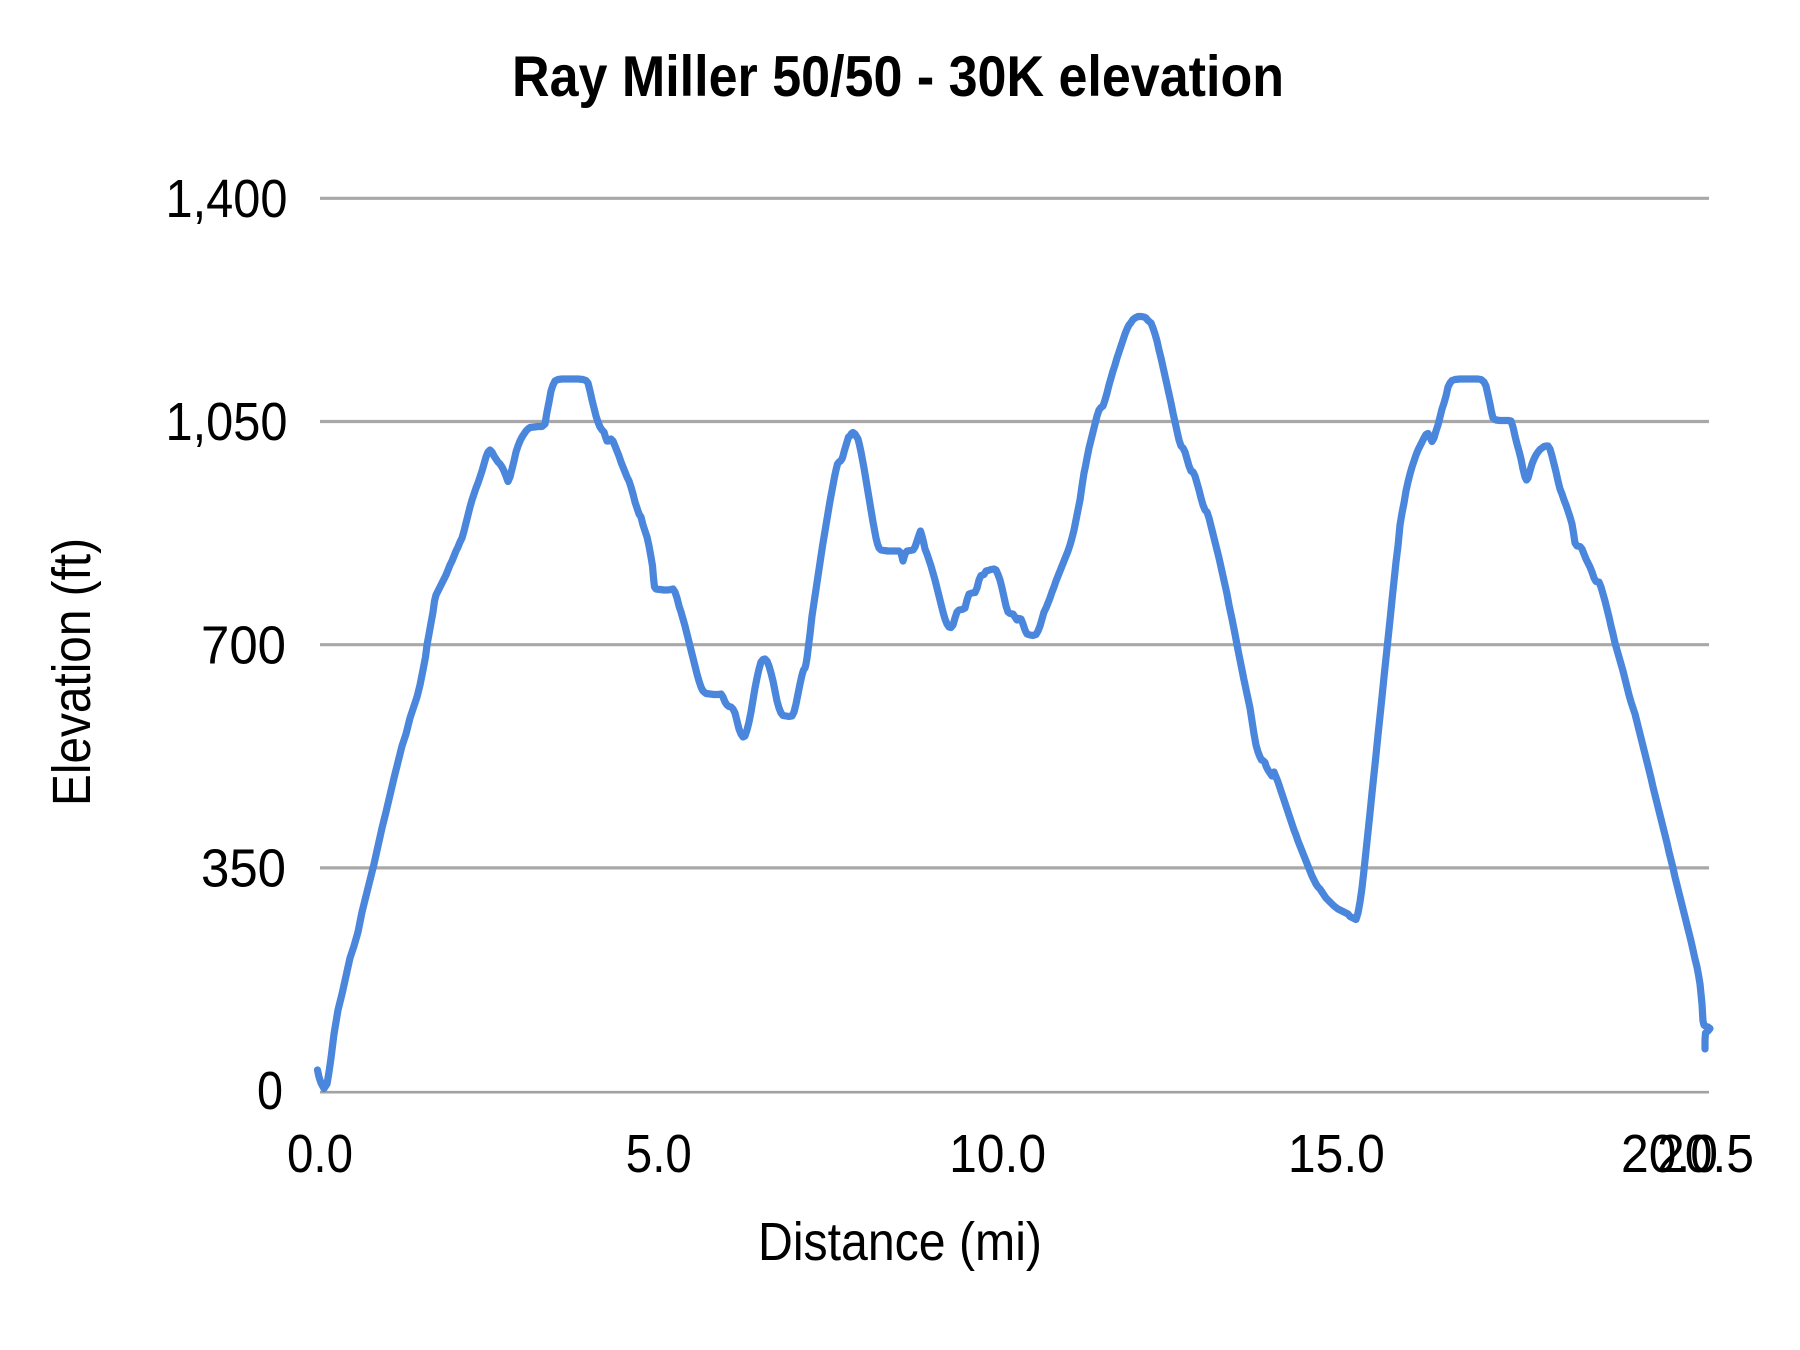  I want to click on svg-text: 1,050, so click(227, 422).